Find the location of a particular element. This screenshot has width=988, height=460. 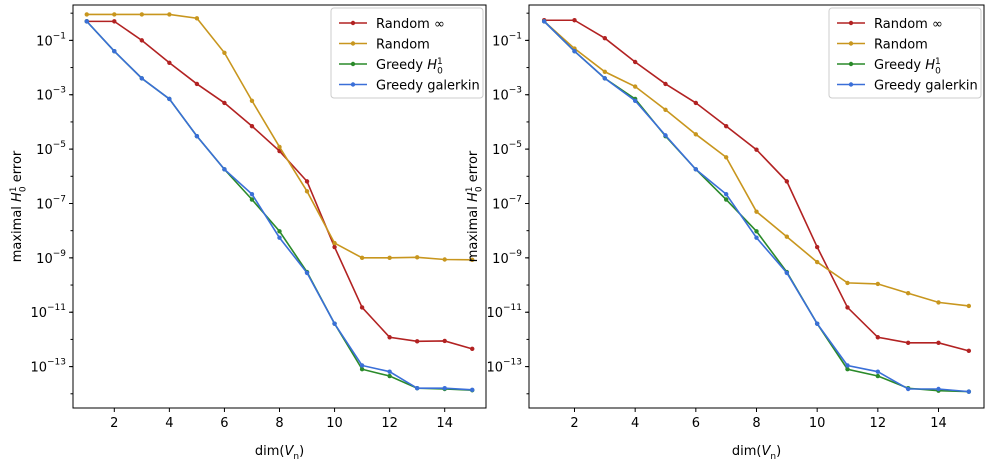

x-tick-label: 2 is located at coordinates (574, 423).